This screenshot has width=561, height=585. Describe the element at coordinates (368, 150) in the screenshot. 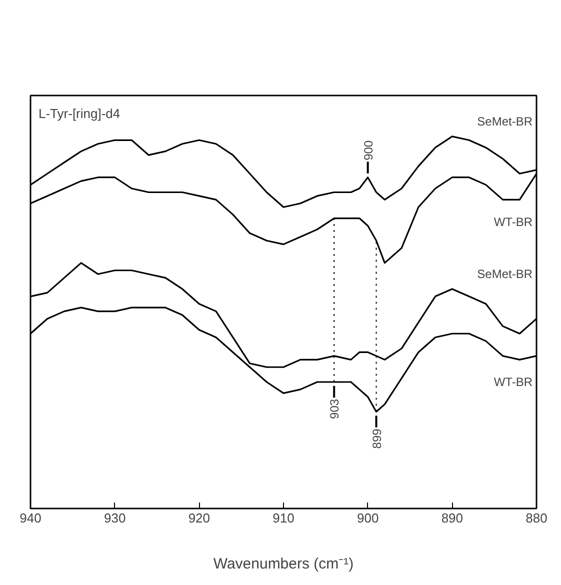

I see `annotation: 900` at that location.